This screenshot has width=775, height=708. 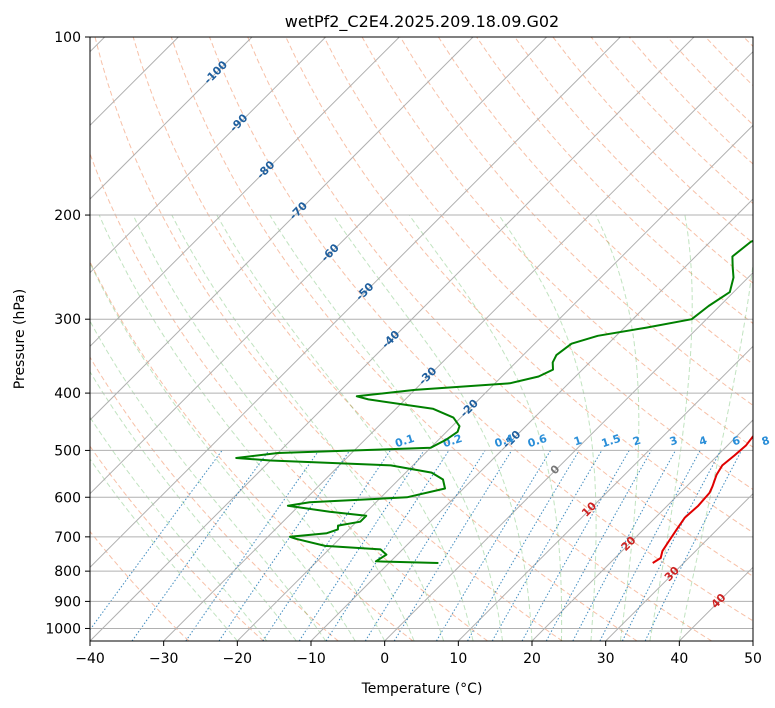 I want to click on mixing-ratio-label: 0.2, so click(x=452, y=441).